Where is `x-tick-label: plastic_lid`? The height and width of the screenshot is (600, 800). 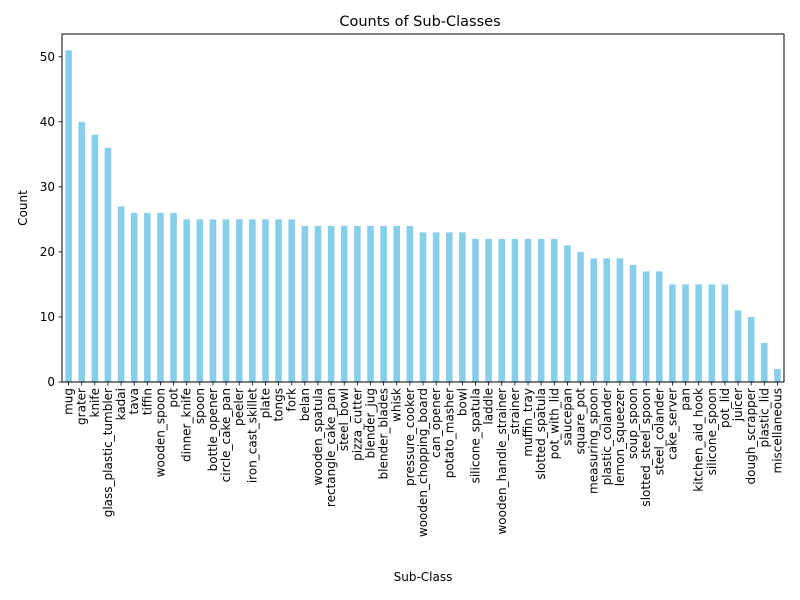
x-tick-label: plastic_lid is located at coordinates (764, 417).